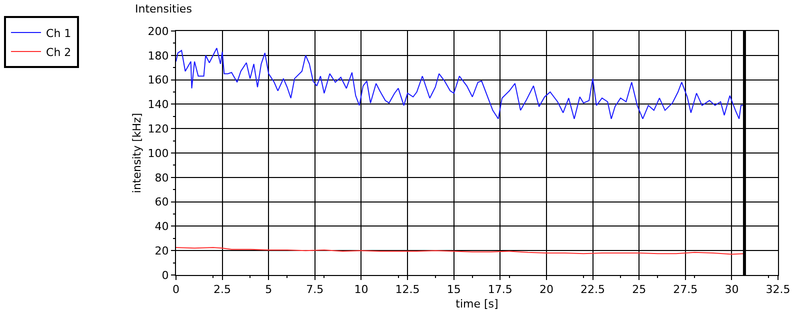 This screenshot has height=320, width=802. Describe the element at coordinates (778, 289) in the screenshot. I see `x-tick-label: 32.5` at that location.